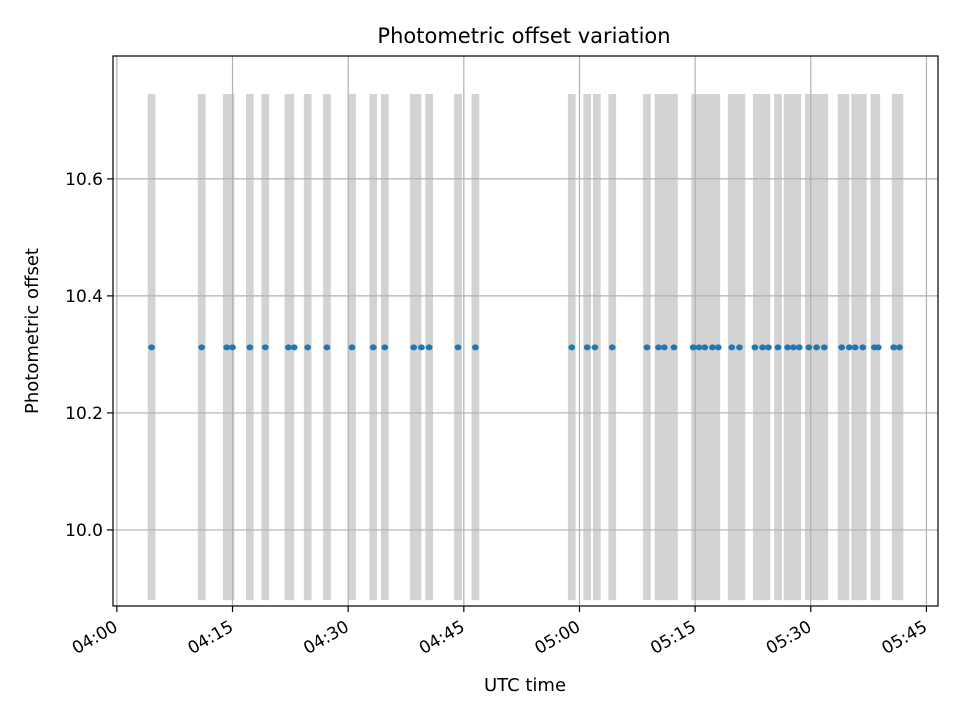  Describe the element at coordinates (84, 531) in the screenshot. I see `y-tick-label: 10.0` at that location.